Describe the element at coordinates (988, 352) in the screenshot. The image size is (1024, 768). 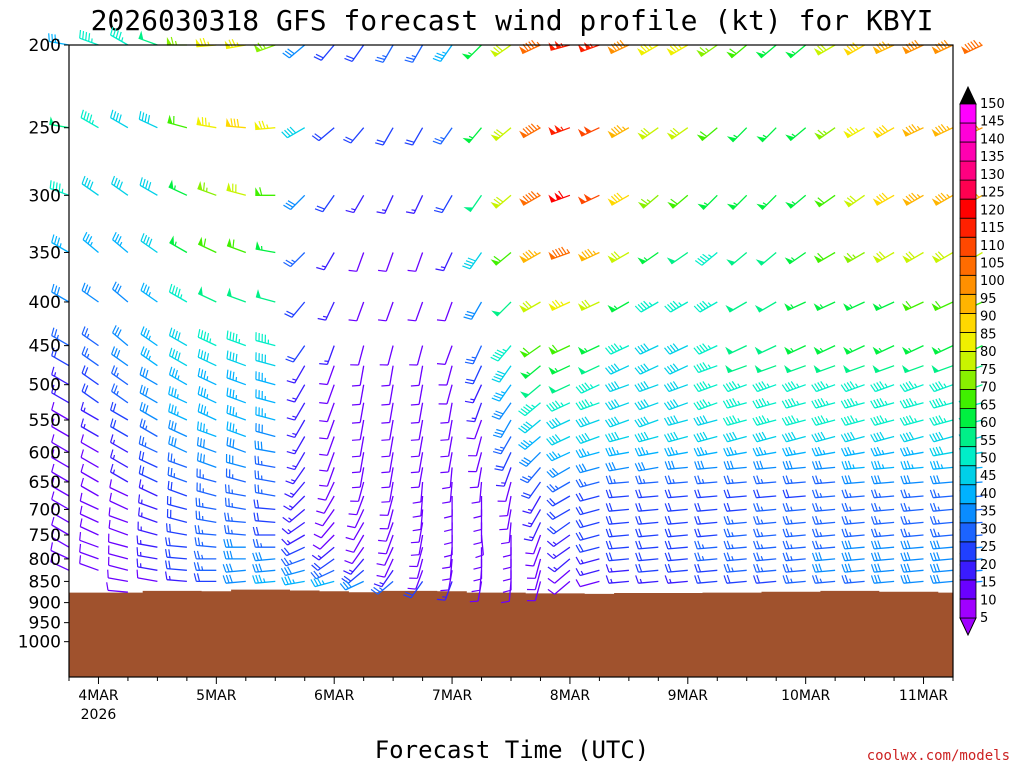
I see `colorbar-label: 80` at that location.